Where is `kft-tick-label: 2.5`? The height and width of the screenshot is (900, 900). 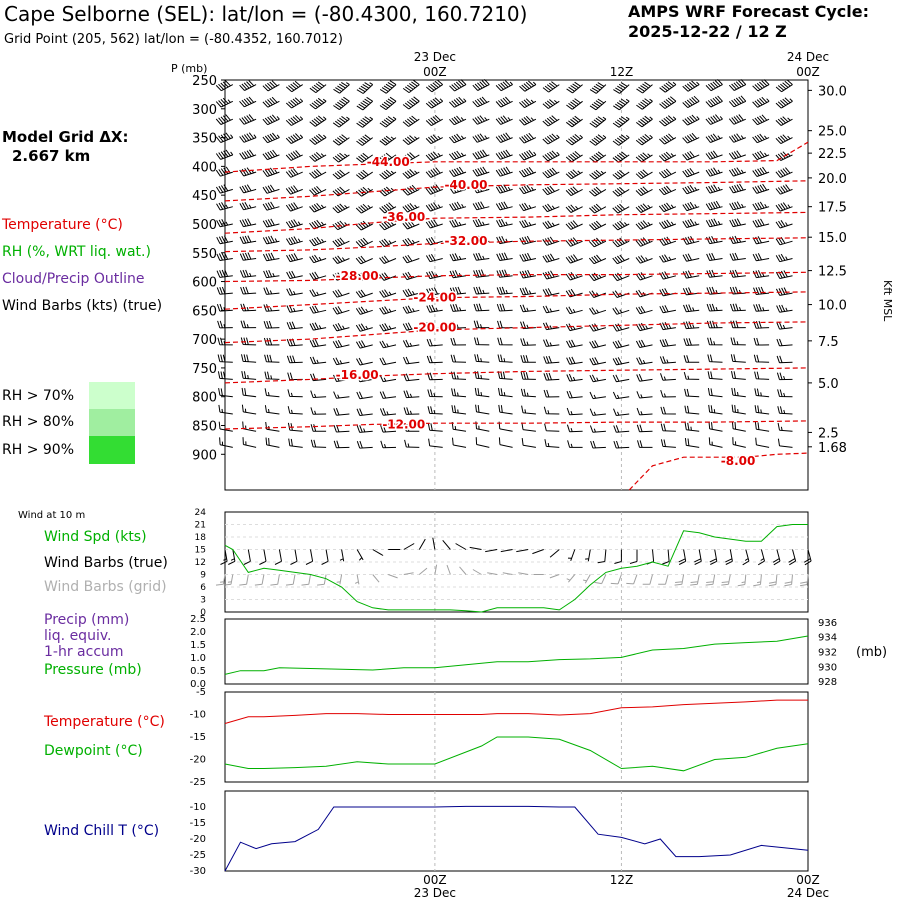
kft-tick-label: 2.5 is located at coordinates (828, 433).